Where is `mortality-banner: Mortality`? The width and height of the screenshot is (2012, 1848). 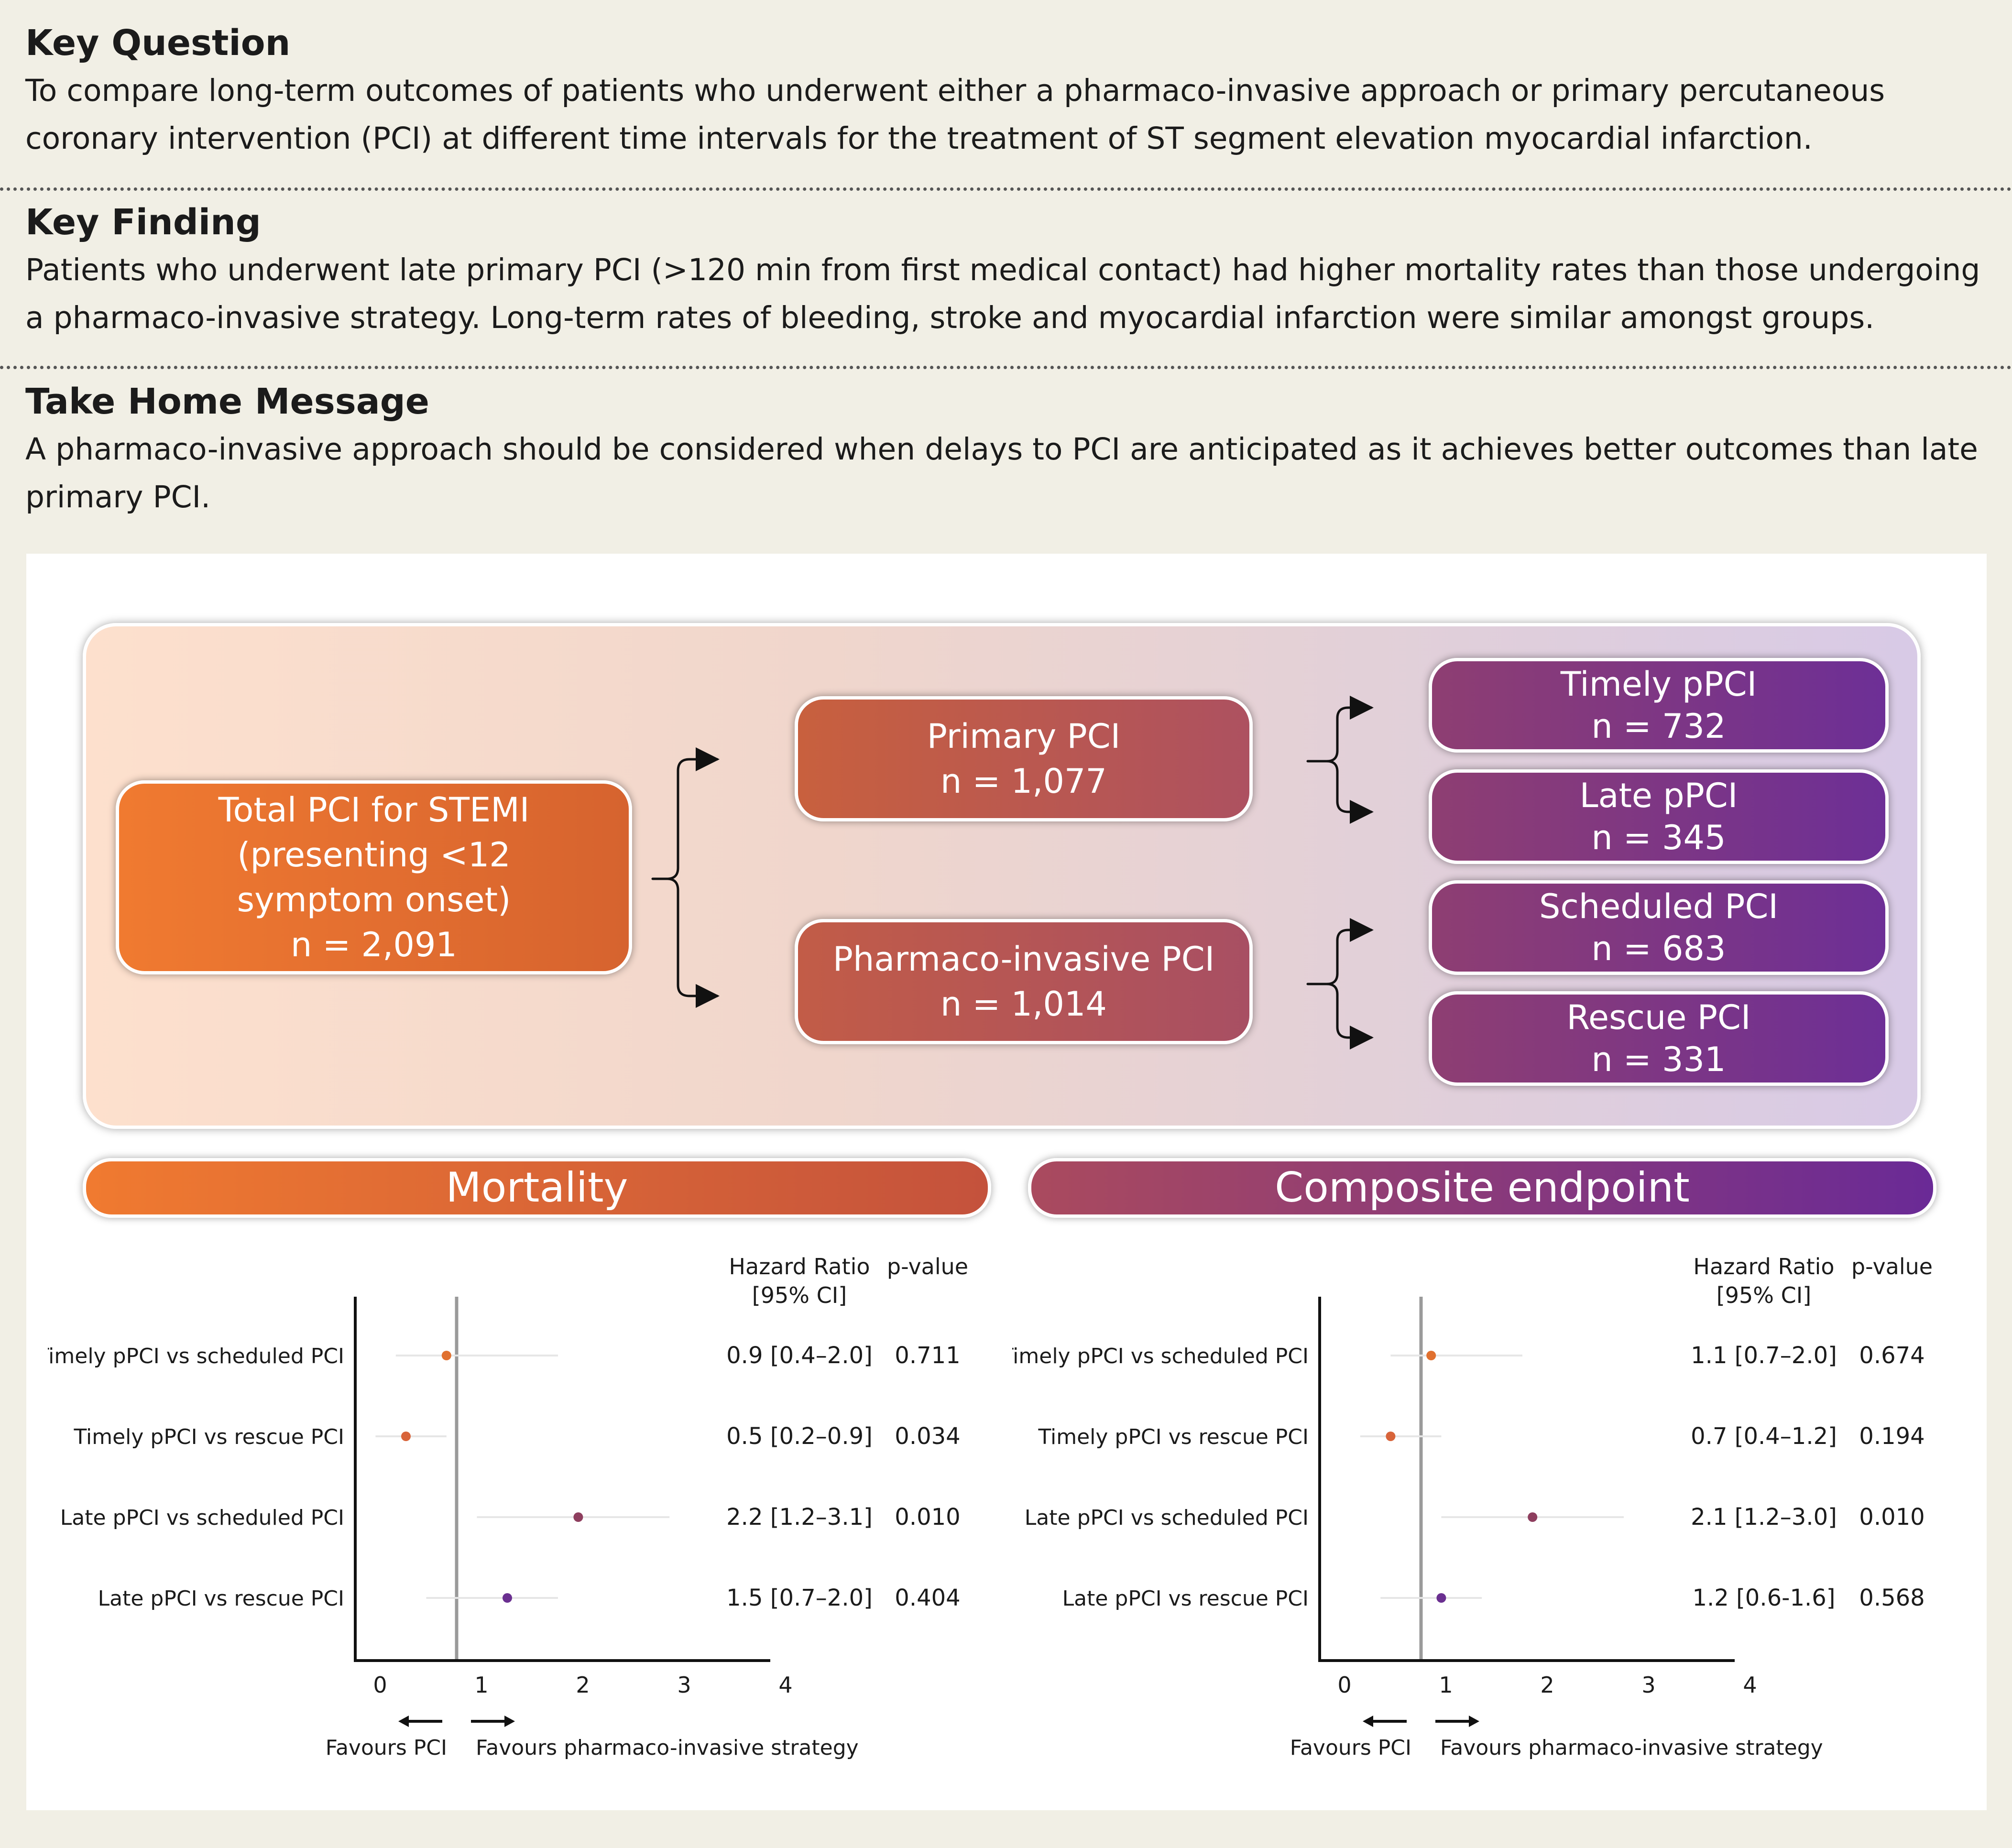 mortality-banner: Mortality is located at coordinates (537, 1188).